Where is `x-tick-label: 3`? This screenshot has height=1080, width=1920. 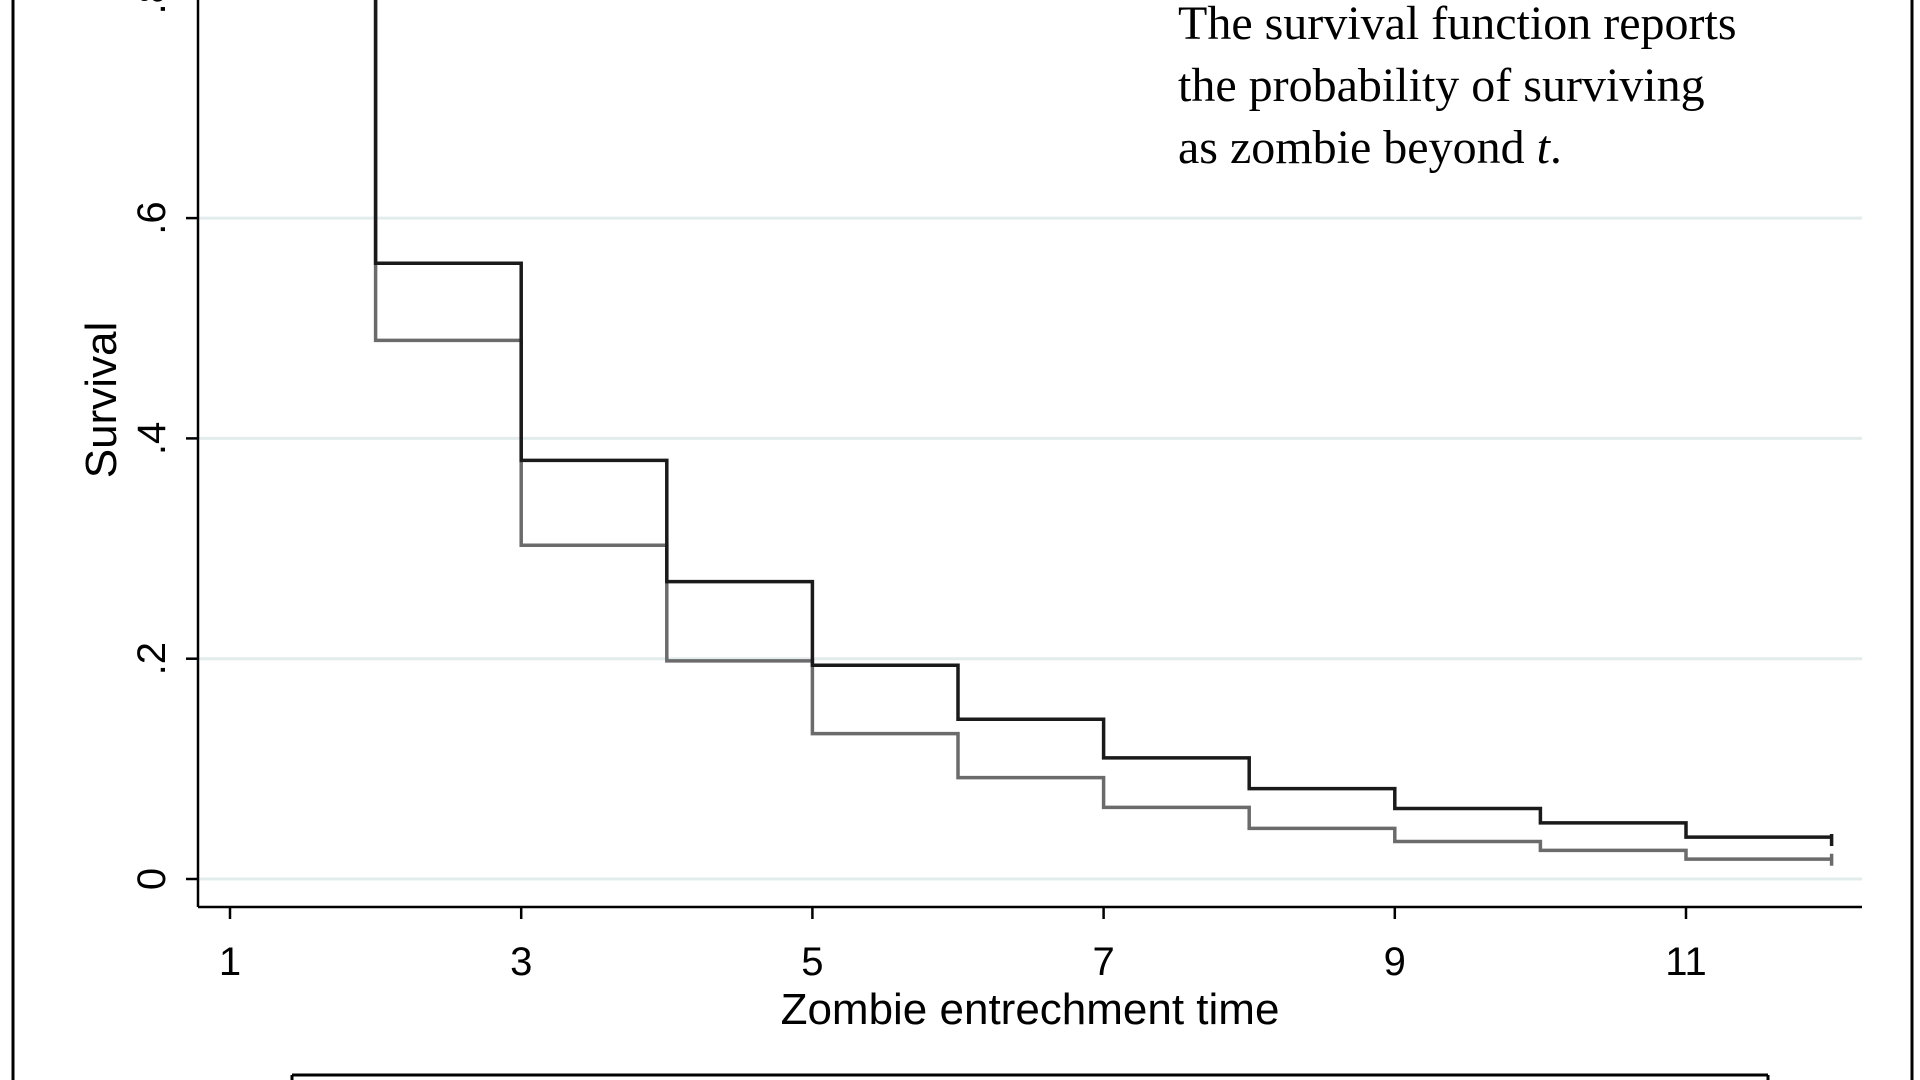
x-tick-label: 3 is located at coordinates (521, 962).